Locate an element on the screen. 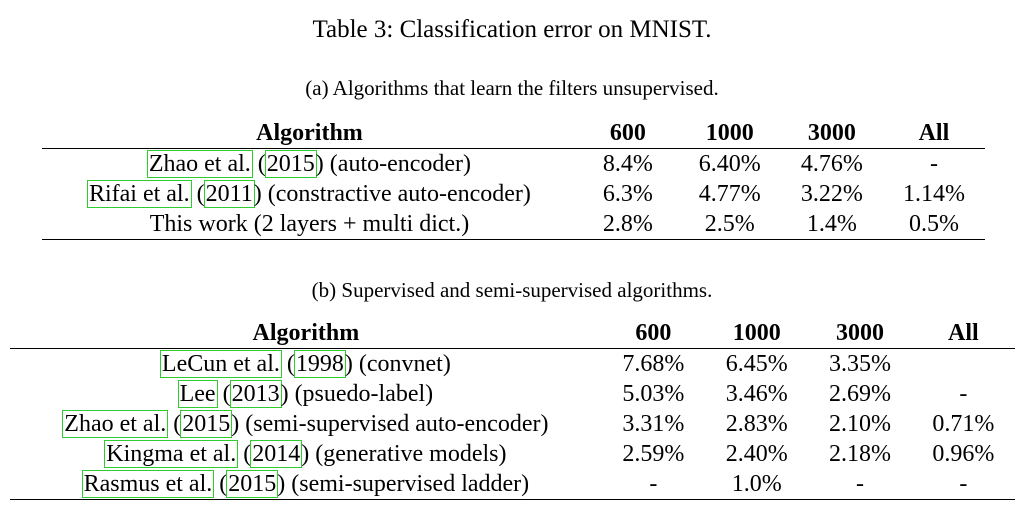 Image resolution: width=1024 pixels, height=527 pixels. citation-link-year: 2014 is located at coordinates (276, 454).